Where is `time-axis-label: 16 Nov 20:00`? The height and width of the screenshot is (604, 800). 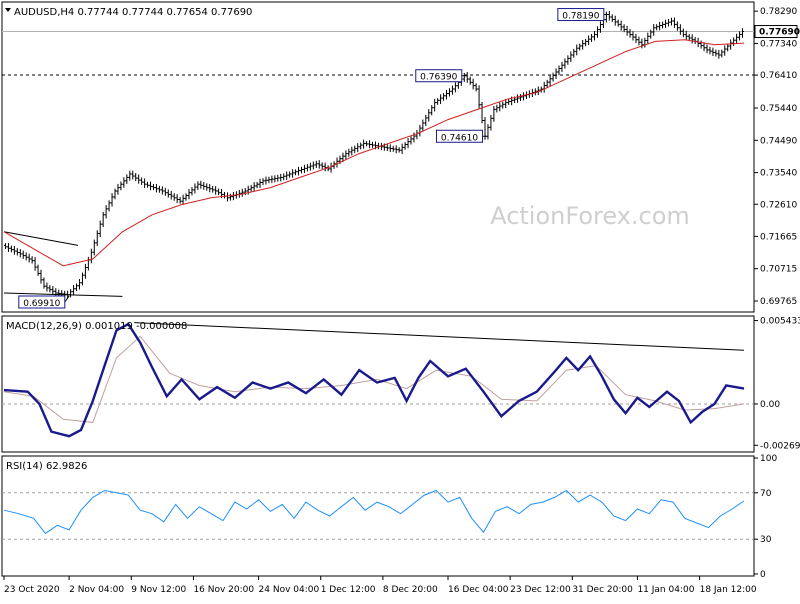 time-axis-label: 16 Nov 20:00 is located at coordinates (223, 590).